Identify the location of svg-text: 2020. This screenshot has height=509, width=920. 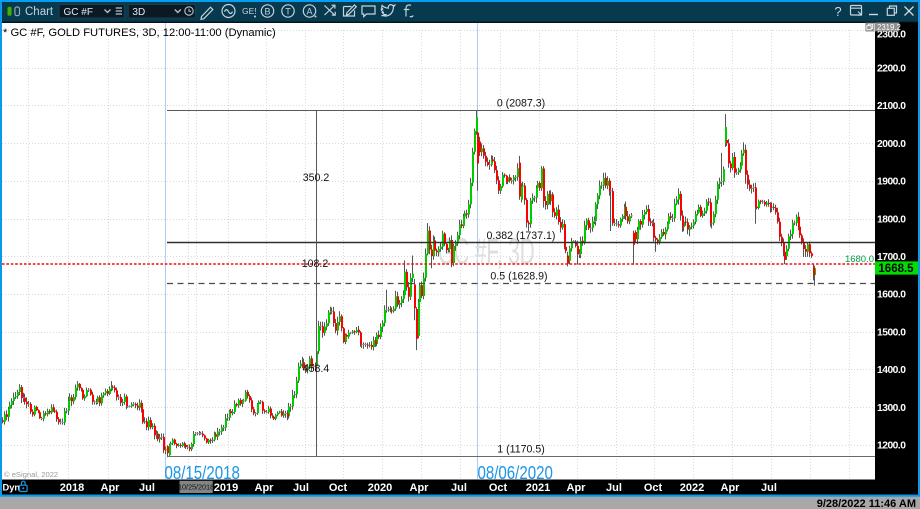
(380, 488).